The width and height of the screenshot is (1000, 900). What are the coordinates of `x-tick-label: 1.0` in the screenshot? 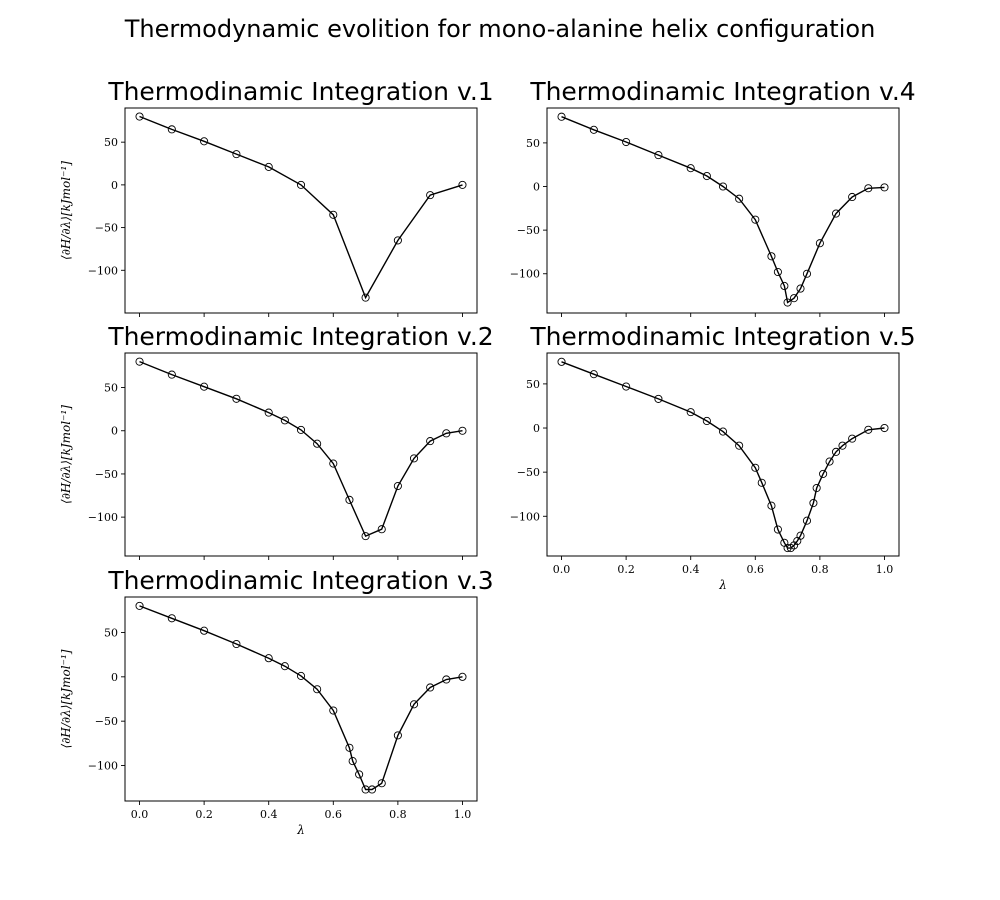 It's located at (885, 569).